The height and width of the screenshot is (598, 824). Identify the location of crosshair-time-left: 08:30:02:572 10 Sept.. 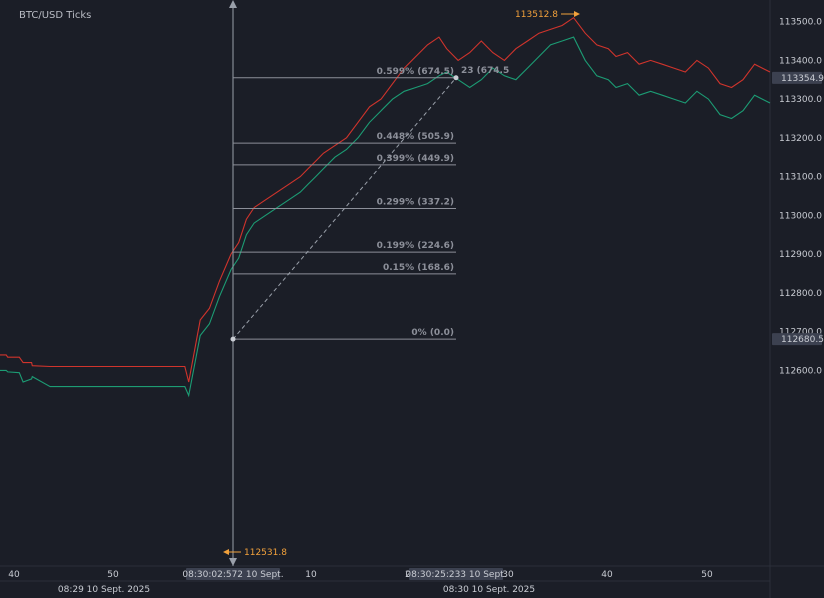
(232, 575).